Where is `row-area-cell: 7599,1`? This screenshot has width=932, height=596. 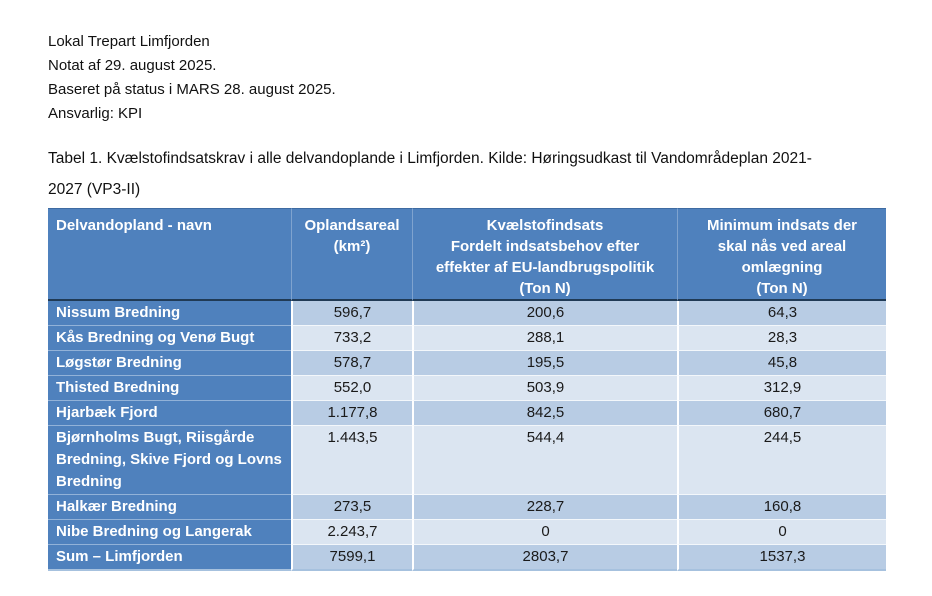 row-area-cell: 7599,1 is located at coordinates (351, 557).